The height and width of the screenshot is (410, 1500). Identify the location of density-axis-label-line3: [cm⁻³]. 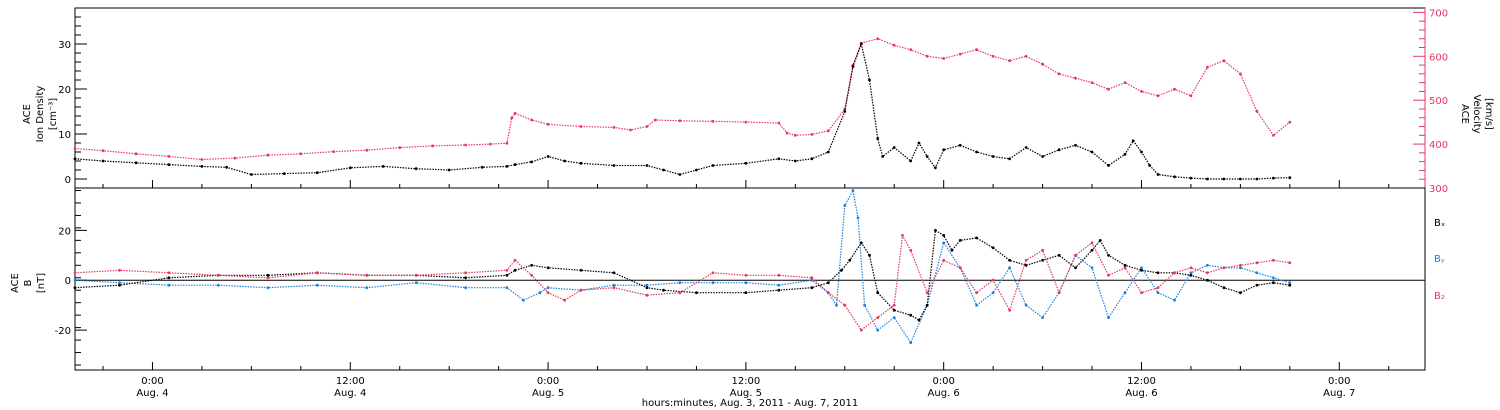
(53, 114).